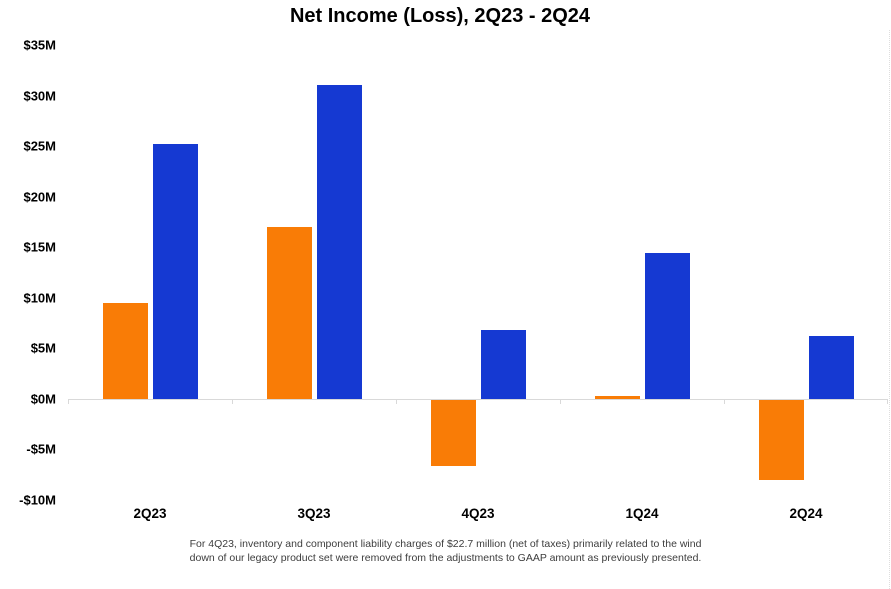 Image resolution: width=891 pixels, height=589 pixels. I want to click on x-axis-label: 1Q24, so click(642, 513).